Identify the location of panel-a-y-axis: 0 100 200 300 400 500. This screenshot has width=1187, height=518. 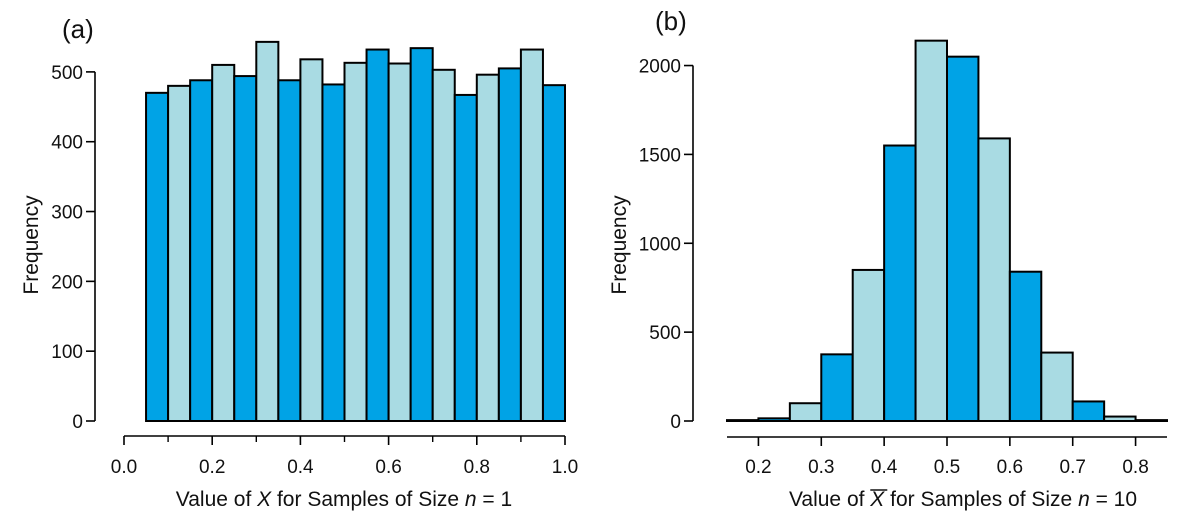
(73, 248).